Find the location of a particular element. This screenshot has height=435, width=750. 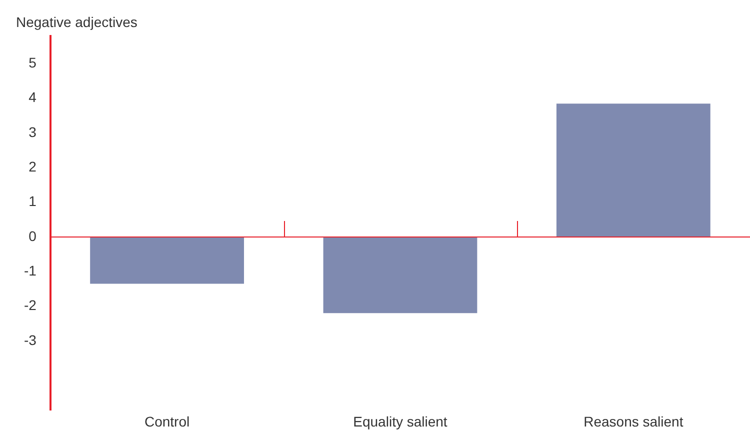

y-tick-label: 1 is located at coordinates (32, 201).